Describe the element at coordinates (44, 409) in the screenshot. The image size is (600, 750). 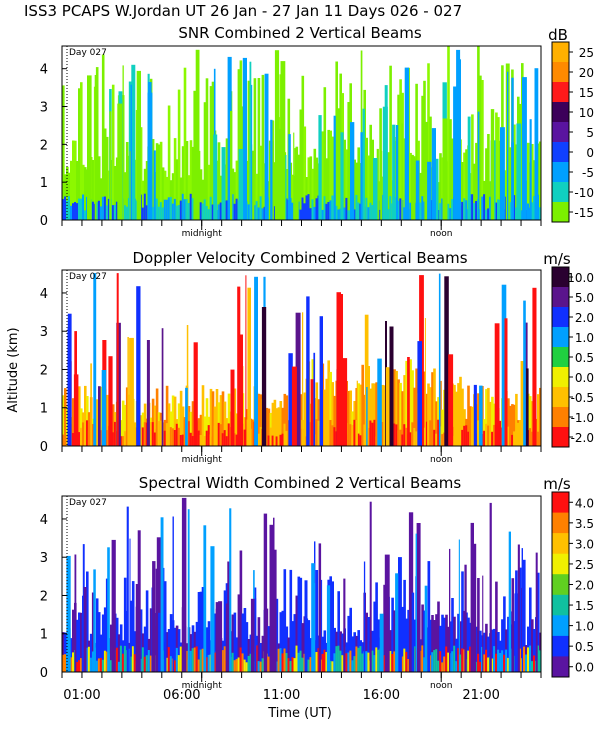
I see `y-tick-label: 1` at that location.